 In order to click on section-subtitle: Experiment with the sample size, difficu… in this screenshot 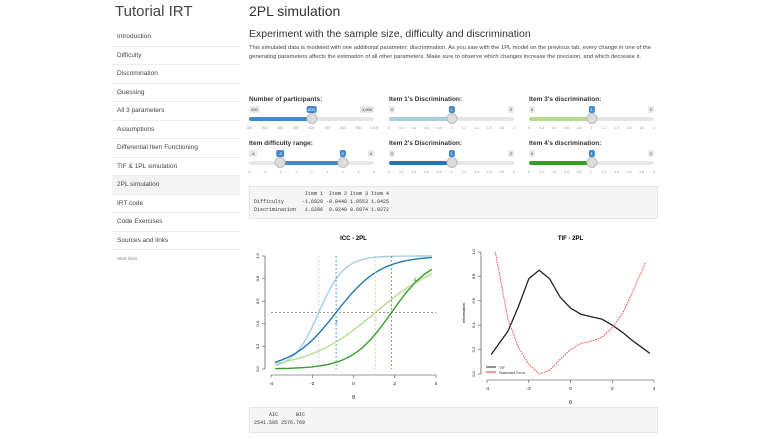, I will do `click(390, 34)`.